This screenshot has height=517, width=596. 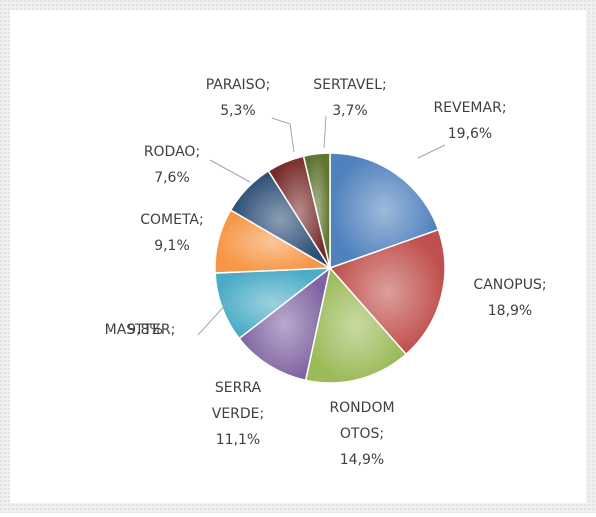 I want to click on data-label-name: REVEMAR;, so click(x=469, y=108).